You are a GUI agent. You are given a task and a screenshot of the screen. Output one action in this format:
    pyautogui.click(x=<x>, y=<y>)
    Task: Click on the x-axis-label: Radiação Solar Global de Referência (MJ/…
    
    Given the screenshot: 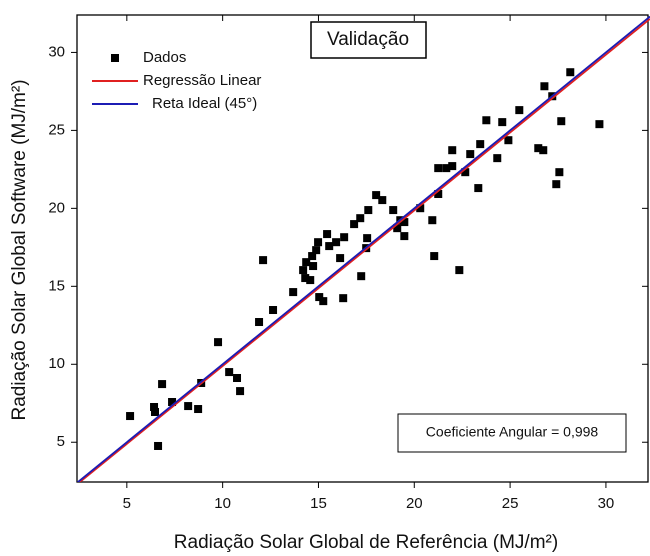 What is the action you would take?
    pyautogui.click(x=366, y=542)
    